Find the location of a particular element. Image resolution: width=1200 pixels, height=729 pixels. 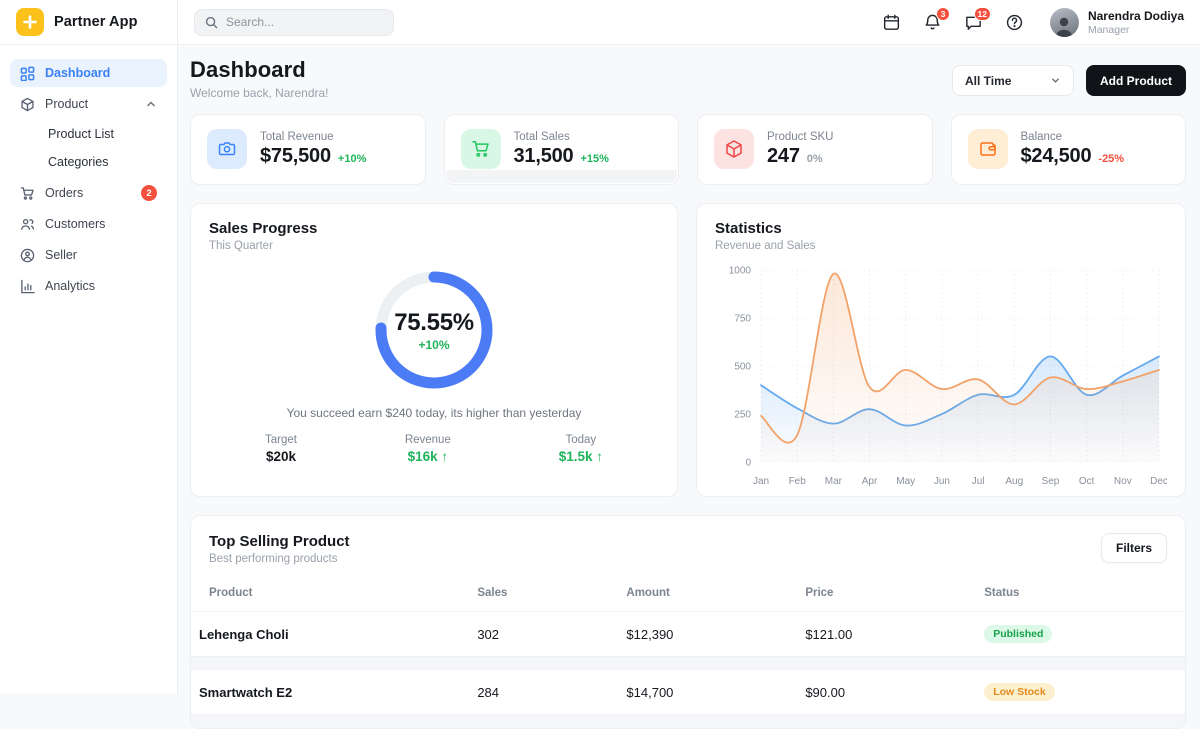

svg-text: Sep is located at coordinates (1051, 481).